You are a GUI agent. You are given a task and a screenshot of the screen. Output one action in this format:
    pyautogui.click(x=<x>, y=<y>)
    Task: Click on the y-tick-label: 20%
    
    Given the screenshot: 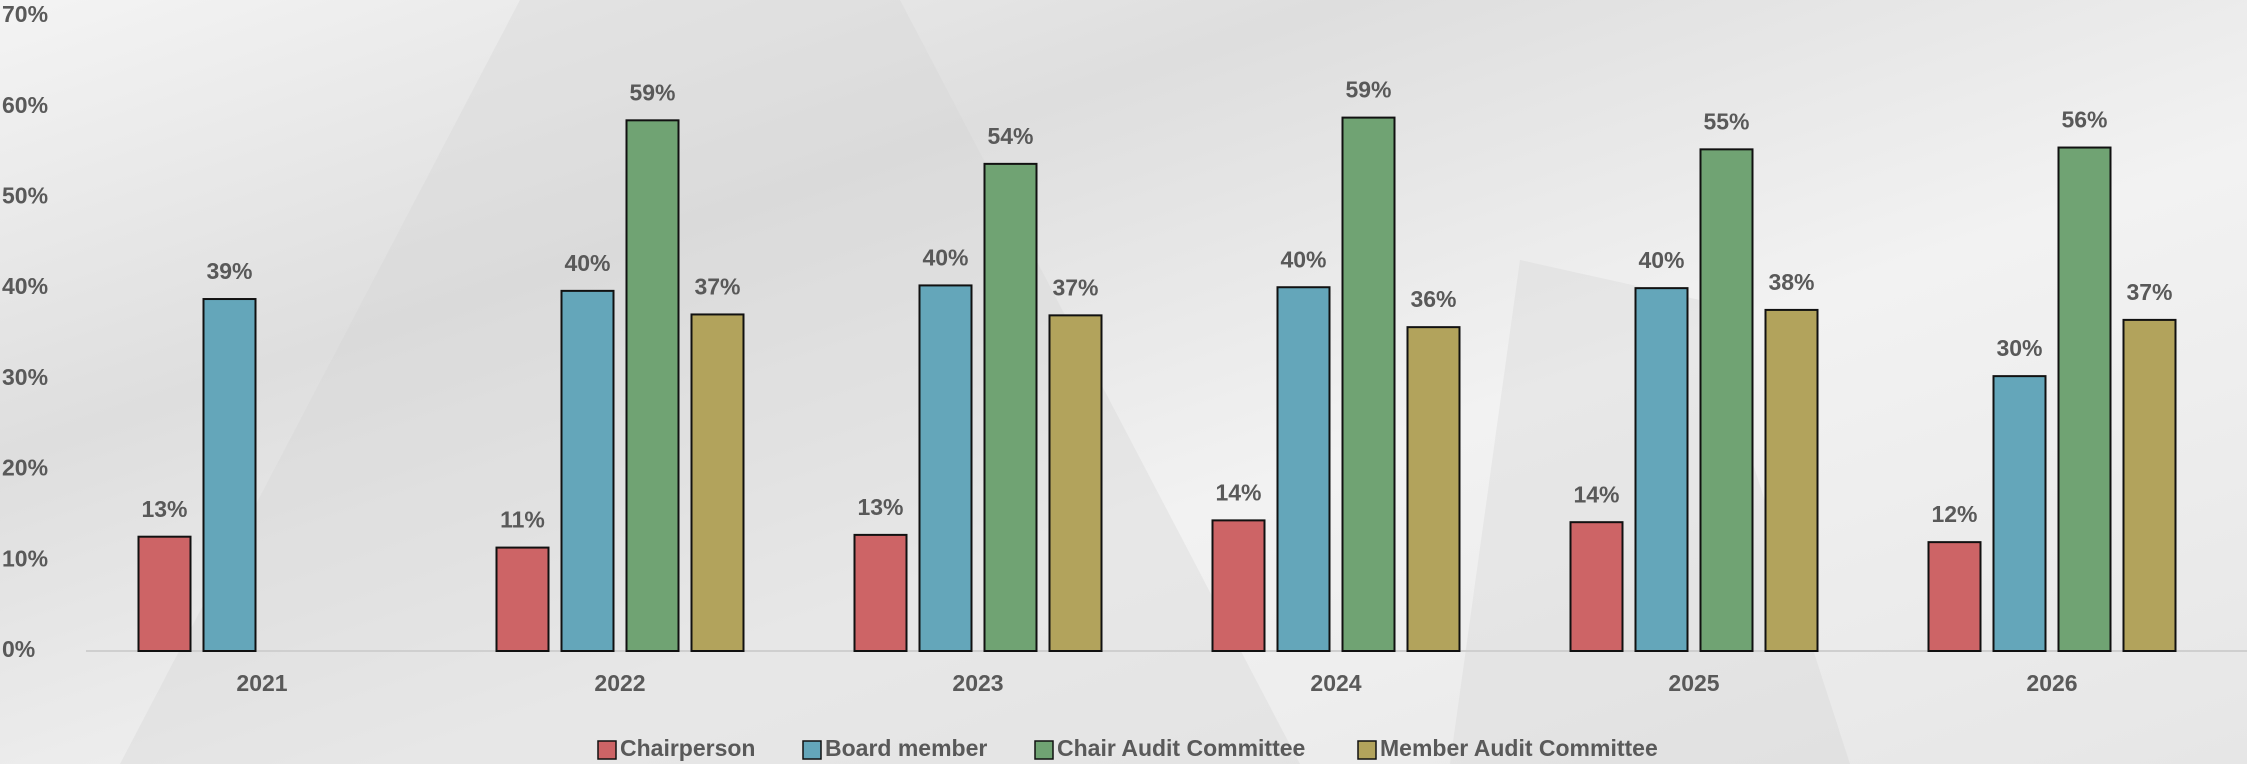 What is the action you would take?
    pyautogui.click(x=25, y=468)
    